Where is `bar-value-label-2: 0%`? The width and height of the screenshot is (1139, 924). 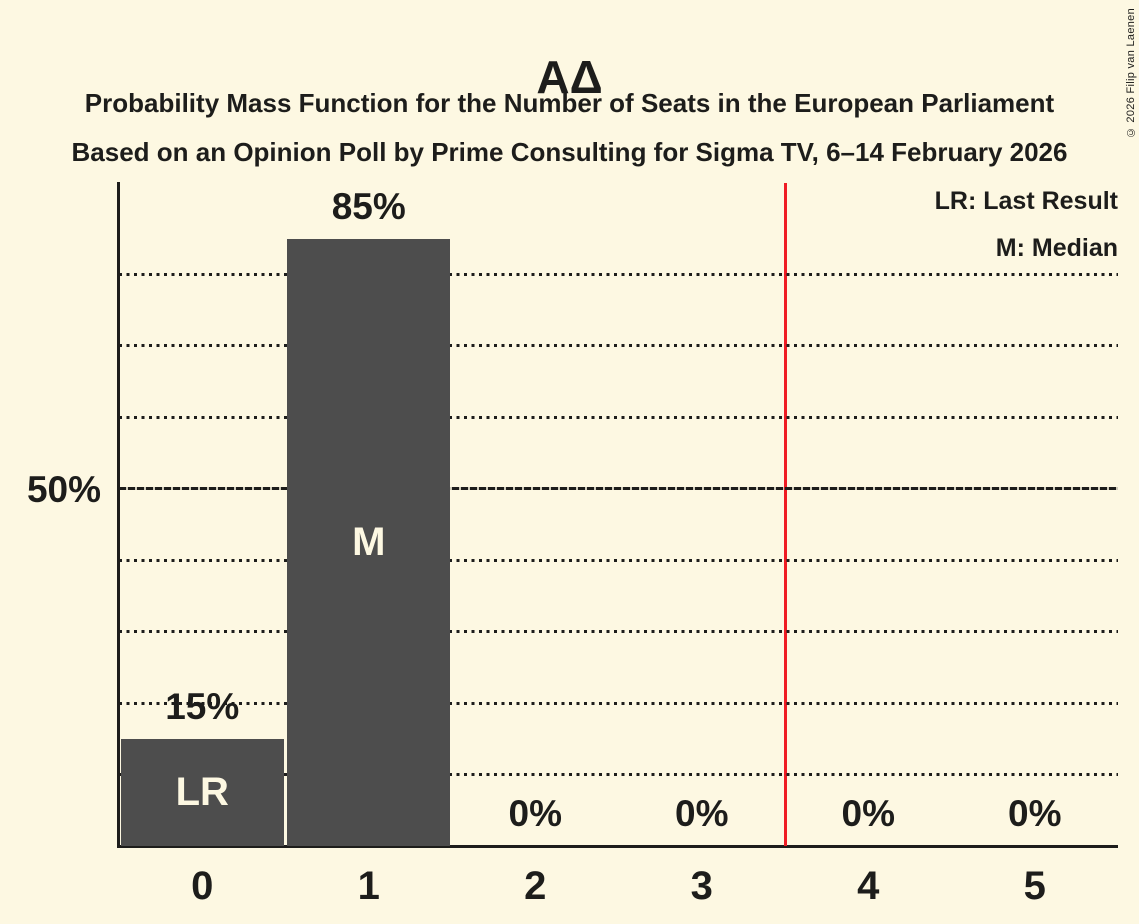
bar-value-label-2: 0% is located at coordinates (535, 813).